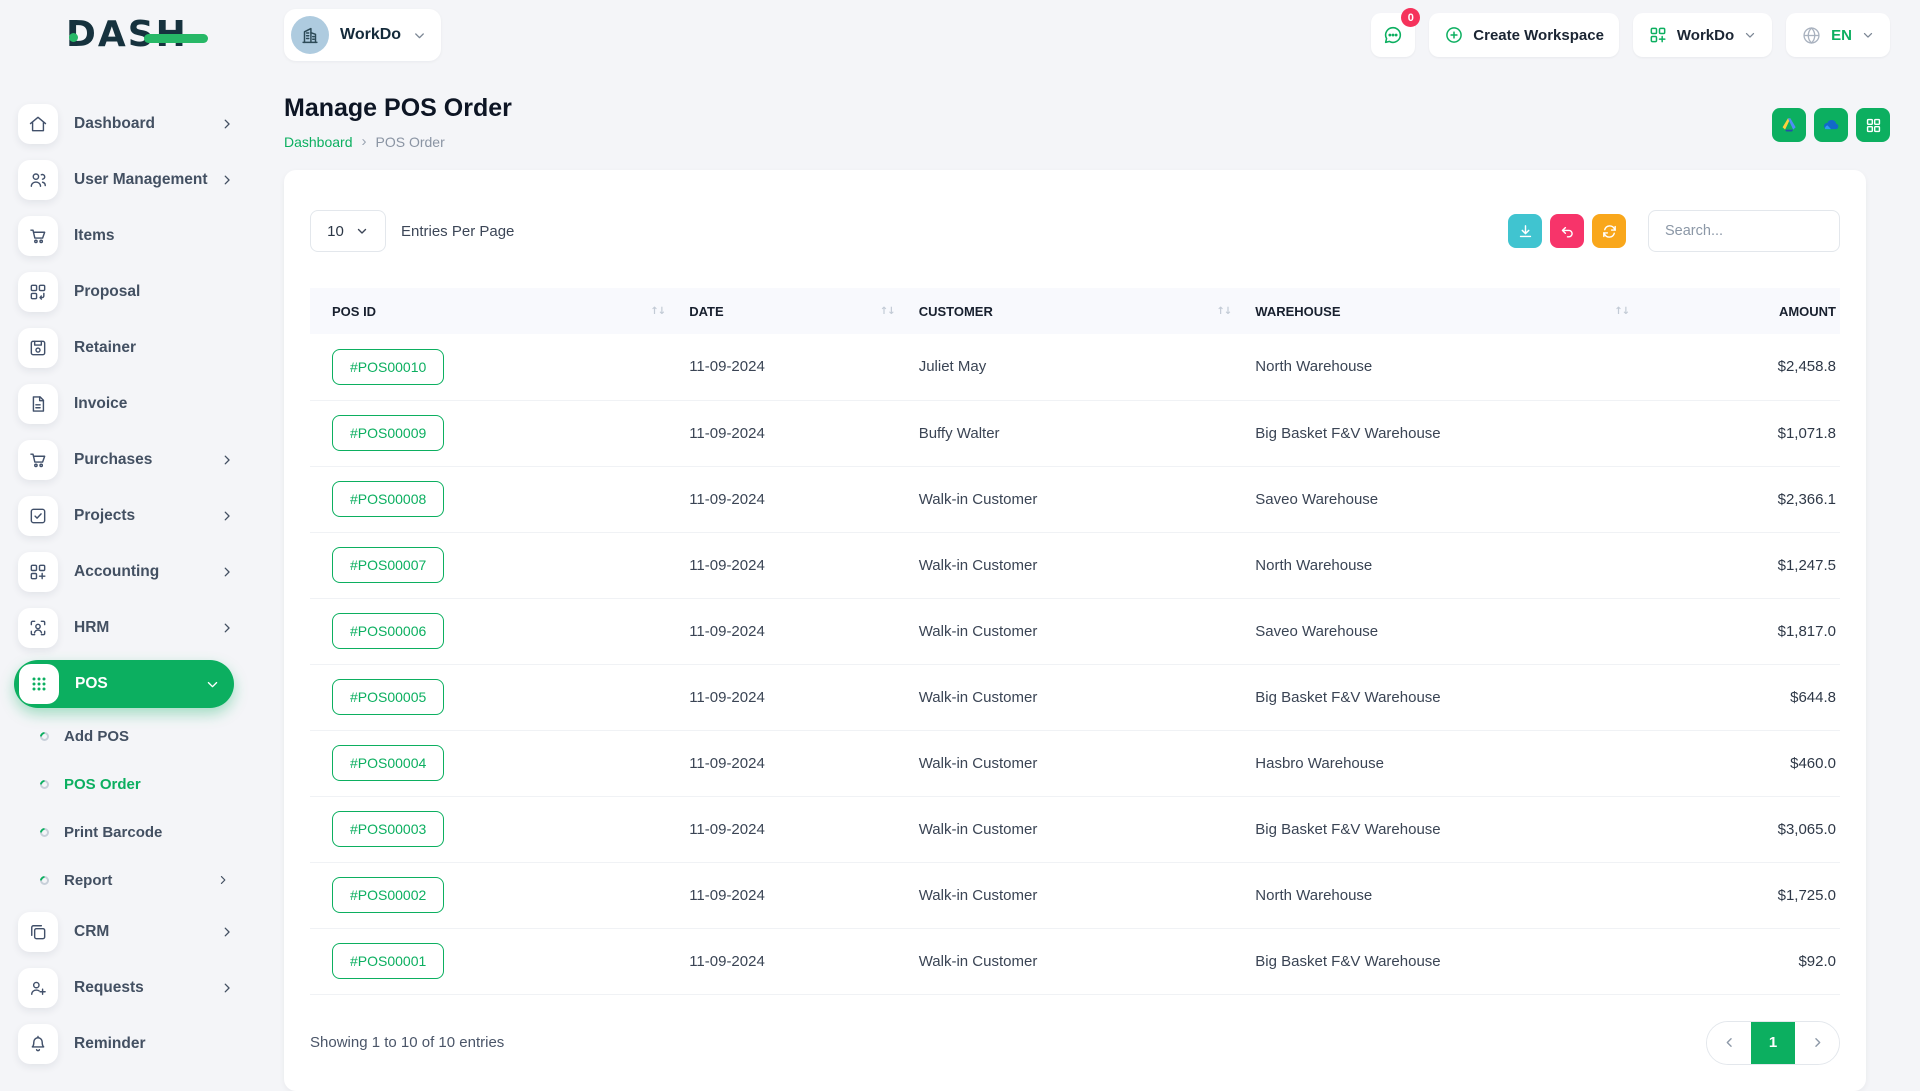 This screenshot has width=1920, height=1091. Describe the element at coordinates (114, 123) in the screenshot. I see `sidebar-item-label: Dashboard` at that location.